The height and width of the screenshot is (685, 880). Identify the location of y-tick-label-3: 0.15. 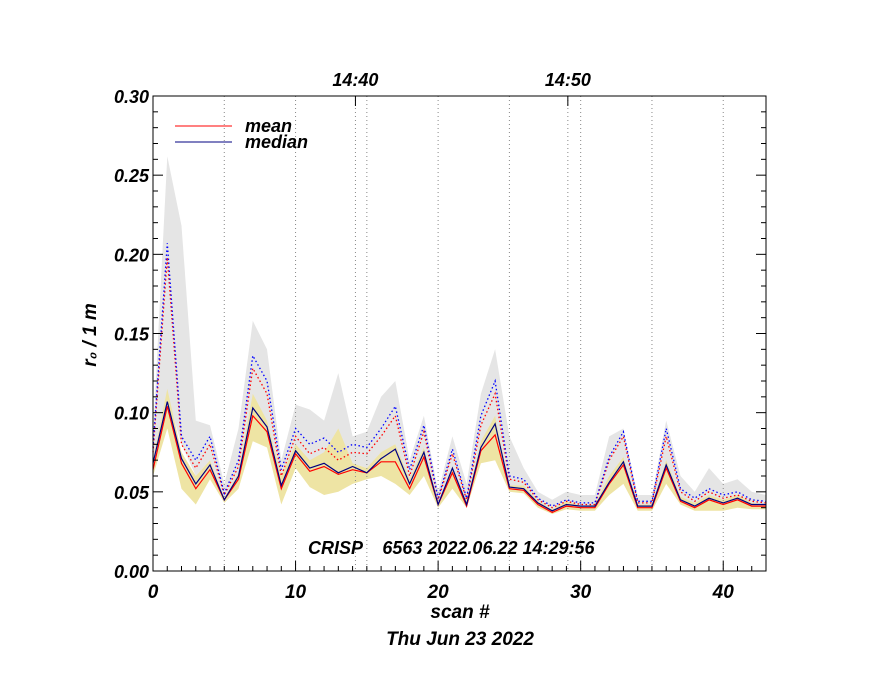
(132, 335).